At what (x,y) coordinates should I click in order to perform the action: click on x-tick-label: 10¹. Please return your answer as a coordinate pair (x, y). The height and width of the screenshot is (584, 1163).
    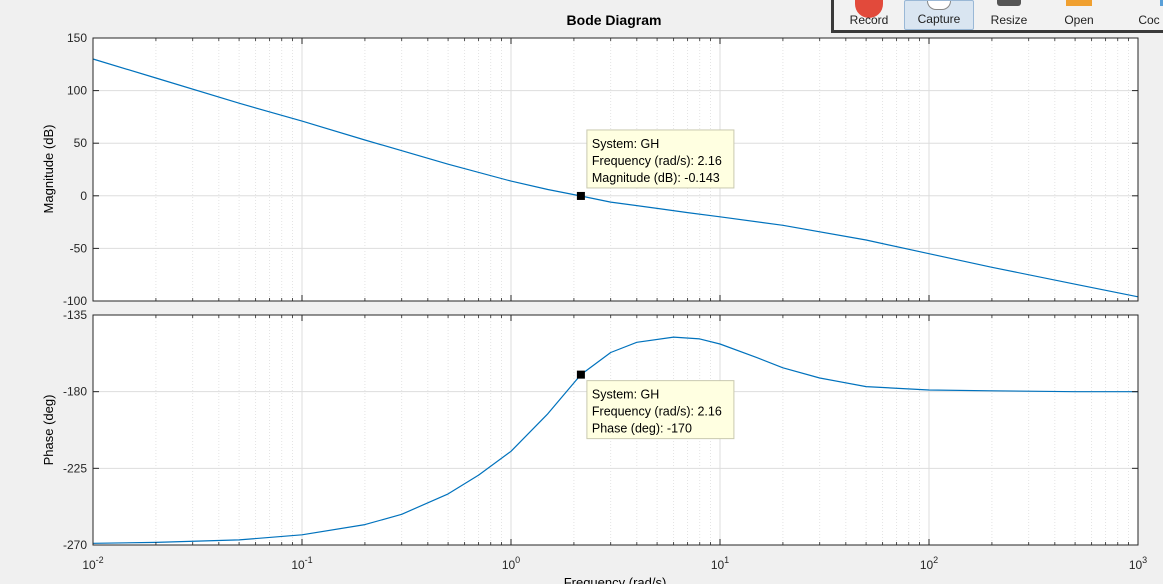
    Looking at the image, I should click on (720, 563).